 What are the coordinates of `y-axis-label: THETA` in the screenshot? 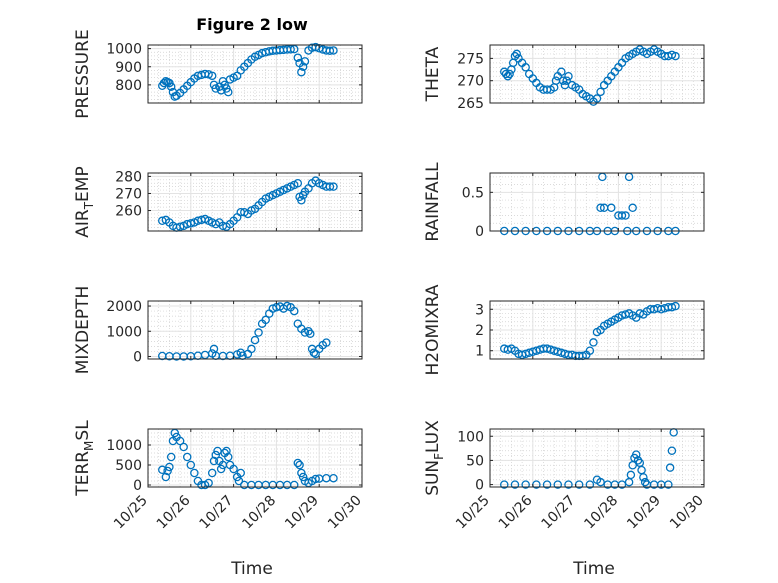 It's located at (433, 74).